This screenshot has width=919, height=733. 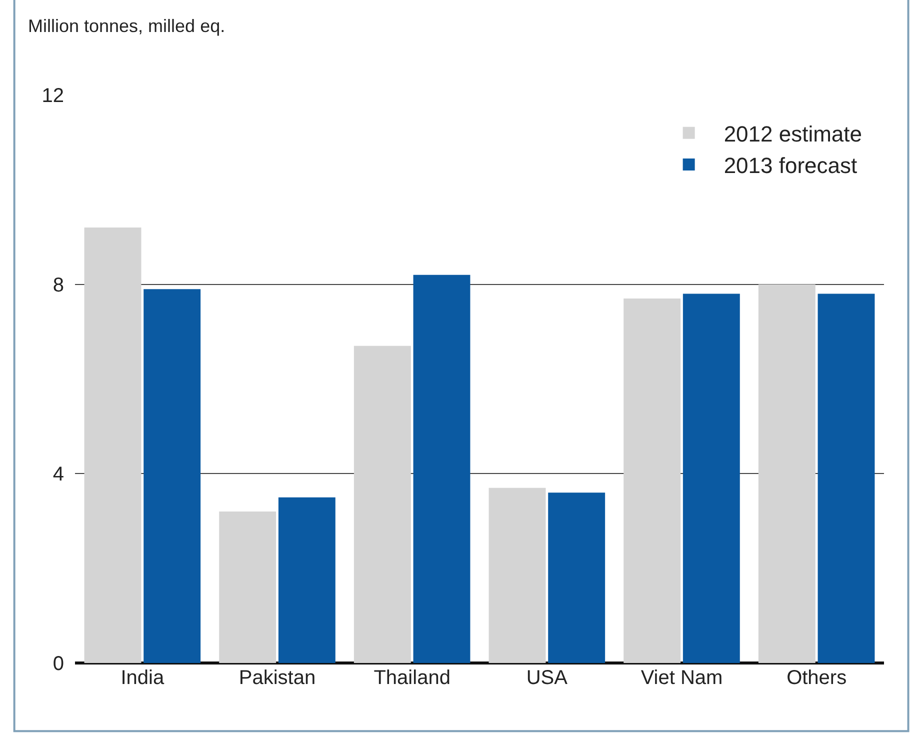 What do you see at coordinates (142, 678) in the screenshot?
I see `x-tick-label: India` at bounding box center [142, 678].